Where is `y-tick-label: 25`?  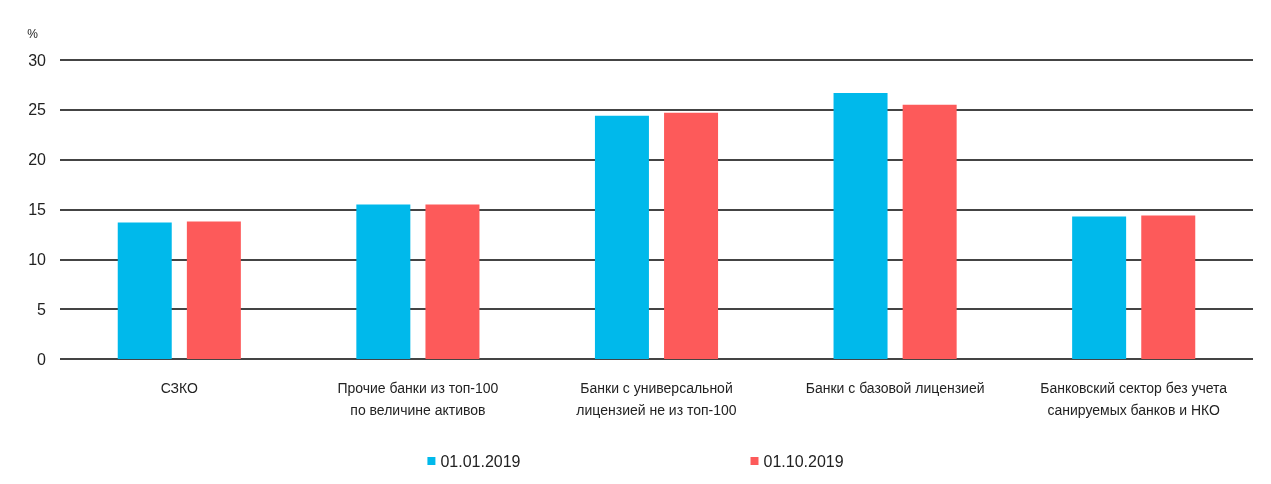
y-tick-label: 25 is located at coordinates (37, 110).